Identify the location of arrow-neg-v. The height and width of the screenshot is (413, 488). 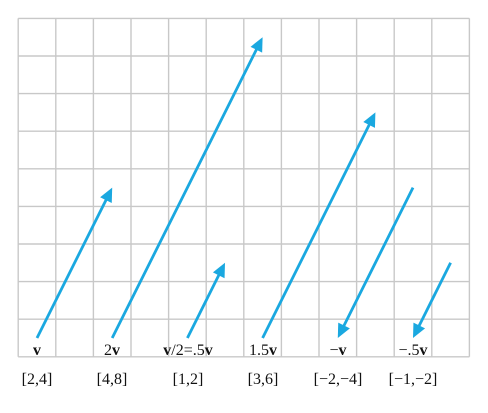
(376, 262).